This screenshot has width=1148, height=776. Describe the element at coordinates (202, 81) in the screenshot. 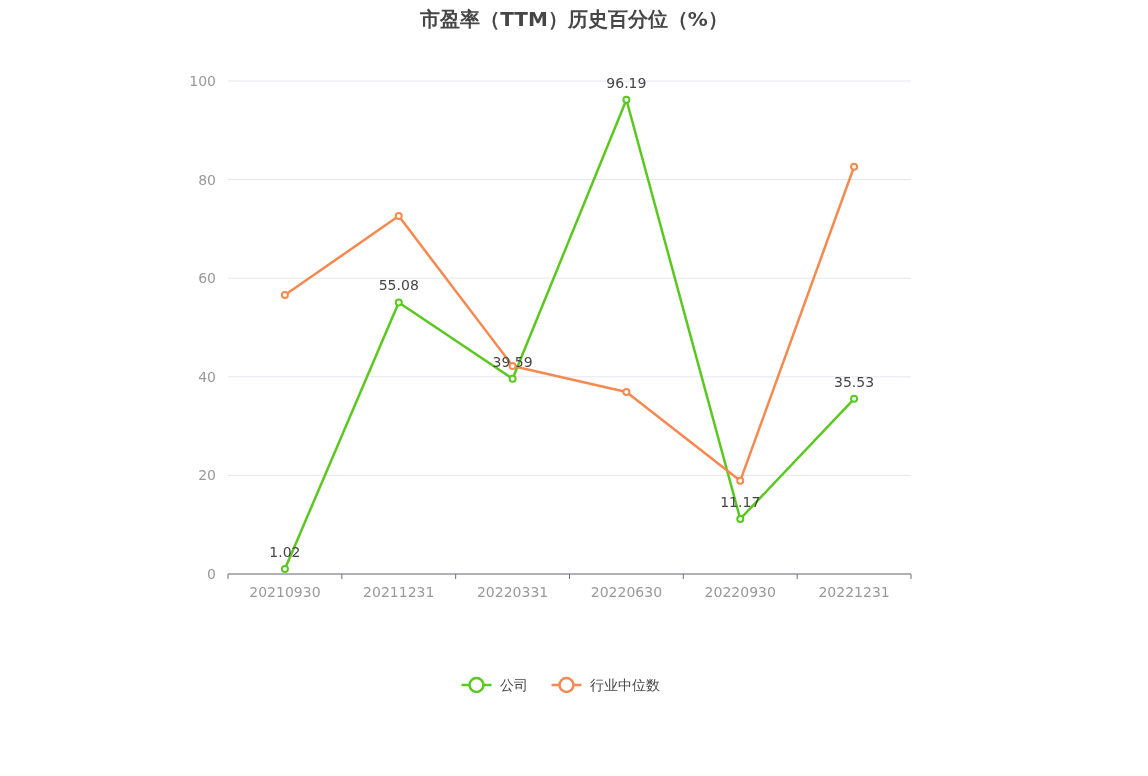

I see `y-tick-label: 100` at that location.